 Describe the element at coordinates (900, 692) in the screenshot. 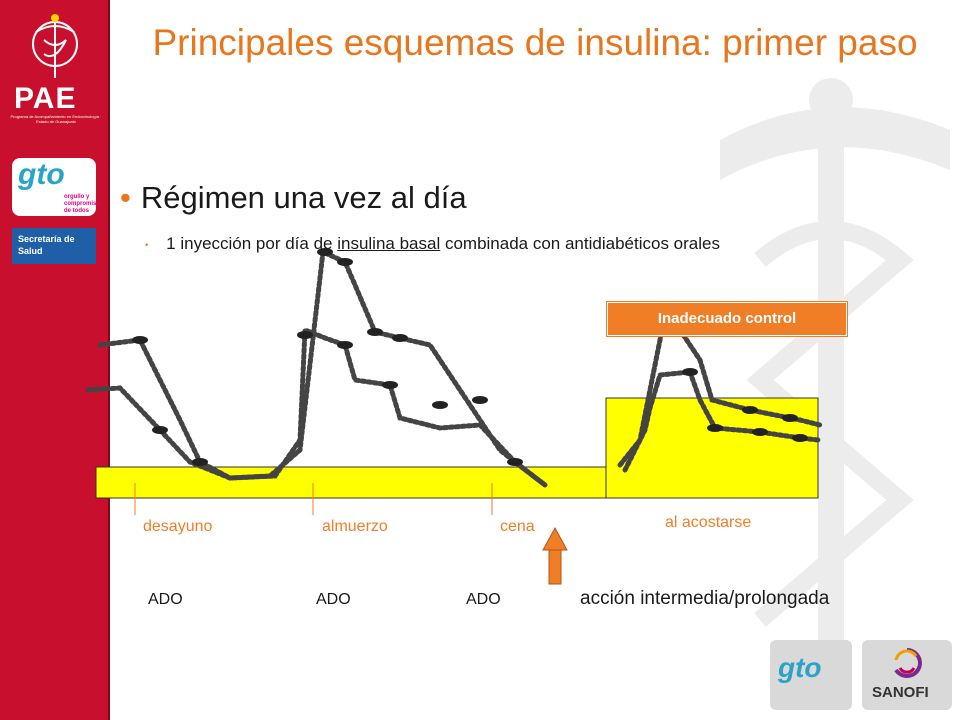

I see `sanofi-logo-text: SANOFI` at that location.